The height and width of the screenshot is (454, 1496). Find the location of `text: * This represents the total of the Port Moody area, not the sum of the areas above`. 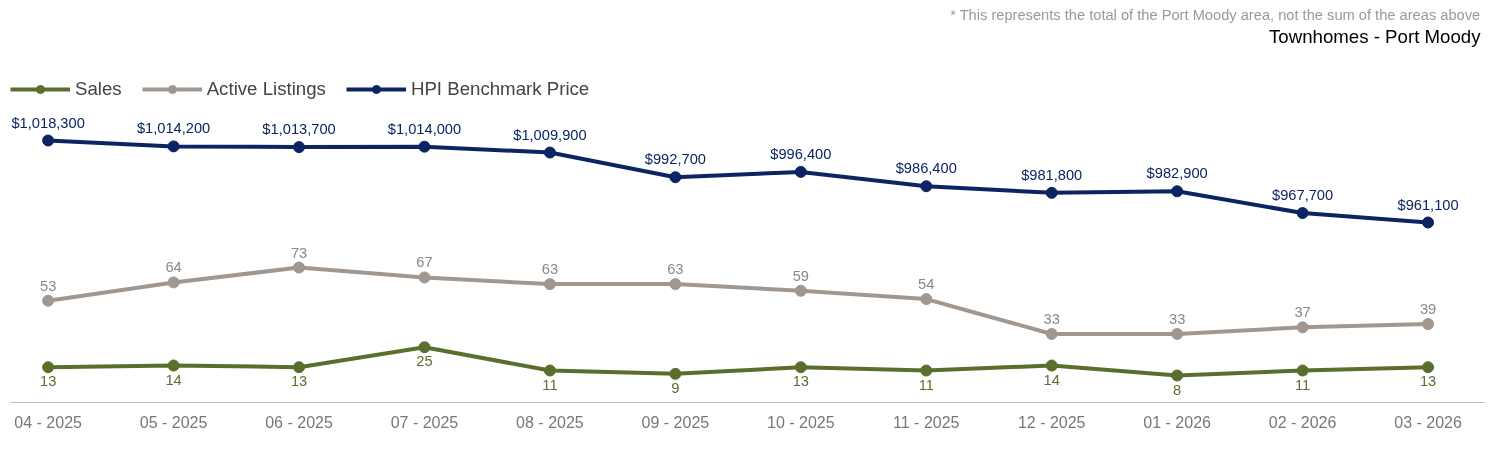

text: * This represents the total of the Port Moody area, not the sum of the areas above is located at coordinates (1215, 14).